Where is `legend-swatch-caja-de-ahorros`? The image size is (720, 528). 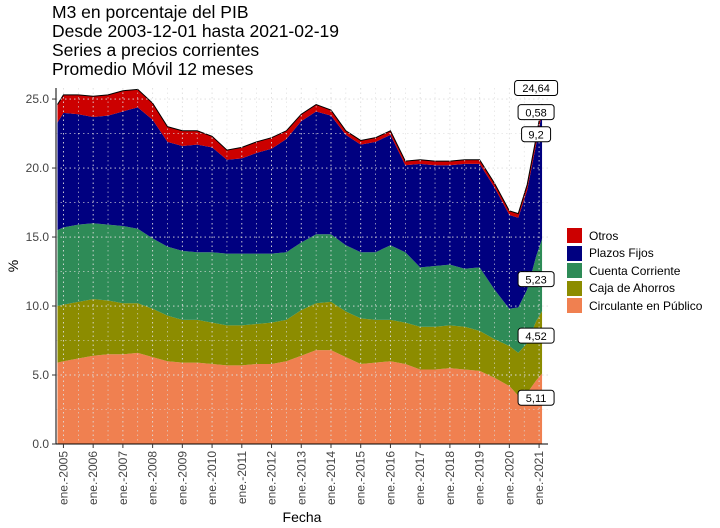
legend-swatch-caja-de-ahorros is located at coordinates (574, 288).